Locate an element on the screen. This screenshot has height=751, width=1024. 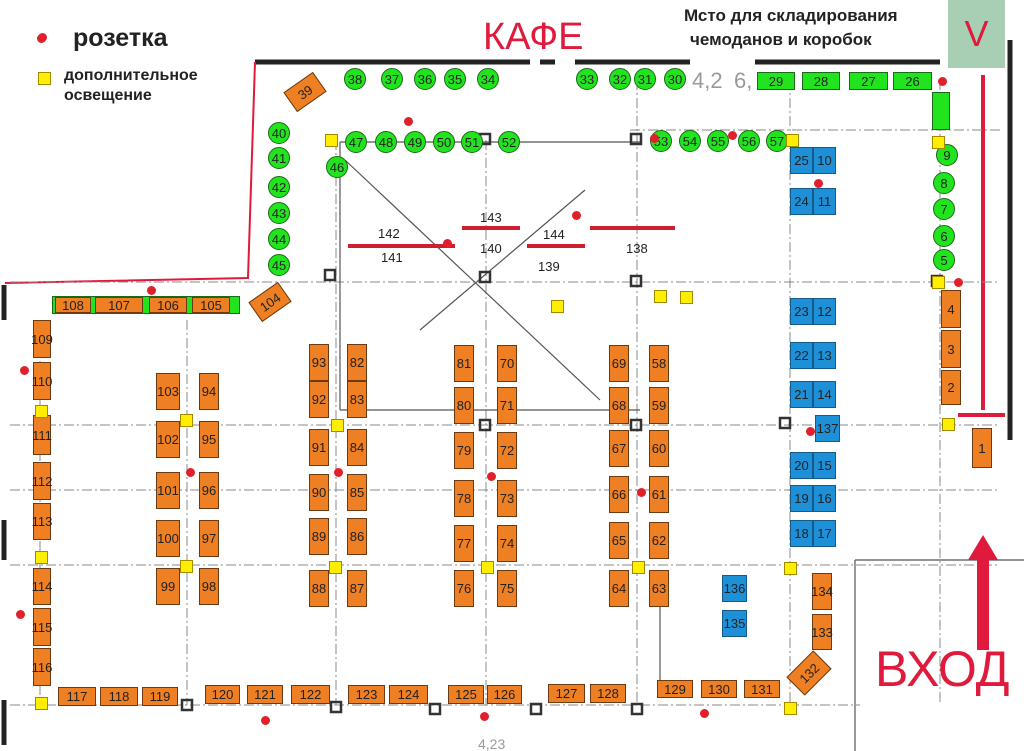
booth-36: 36 is located at coordinates (425, 79).